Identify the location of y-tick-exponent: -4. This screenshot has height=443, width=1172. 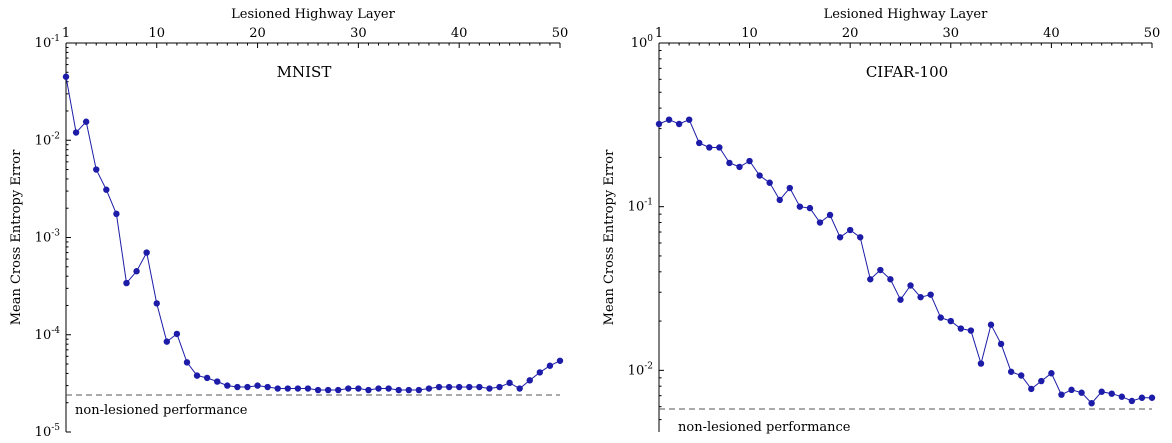
(55, 331).